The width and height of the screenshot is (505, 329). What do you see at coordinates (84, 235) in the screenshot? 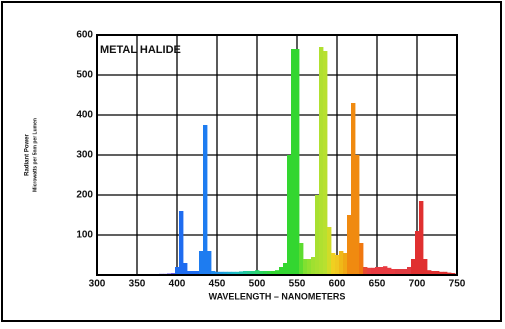
I see `y-tick-label: 100` at bounding box center [84, 235].